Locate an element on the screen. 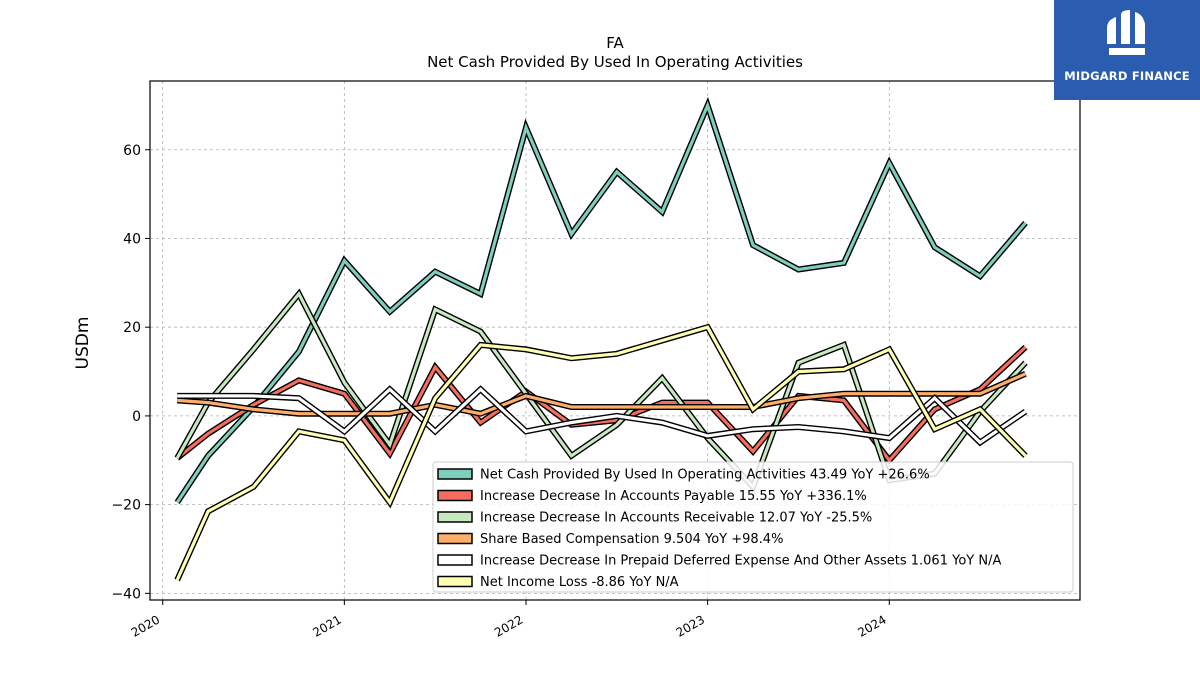 This screenshot has width=1200, height=675. y-tick-label: 60 is located at coordinates (132, 151).